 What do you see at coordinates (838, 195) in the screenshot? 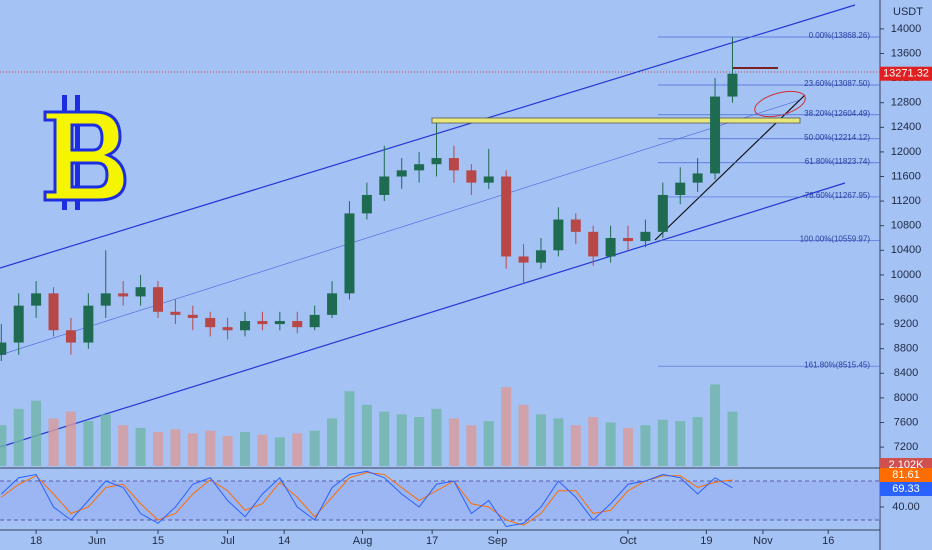
I see `fib-label: 78.60%(11267.95)` at bounding box center [838, 195].